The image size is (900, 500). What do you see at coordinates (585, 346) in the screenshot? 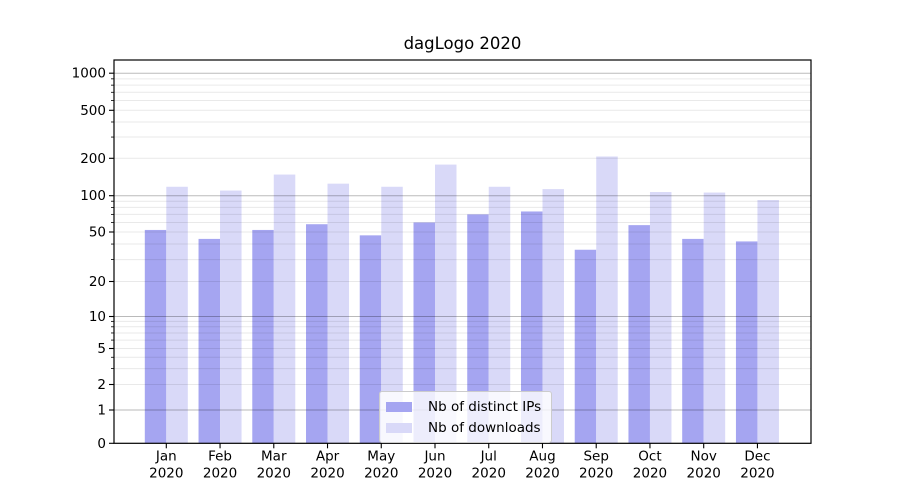
I see `bar-distinct-ips-sep` at bounding box center [585, 346].